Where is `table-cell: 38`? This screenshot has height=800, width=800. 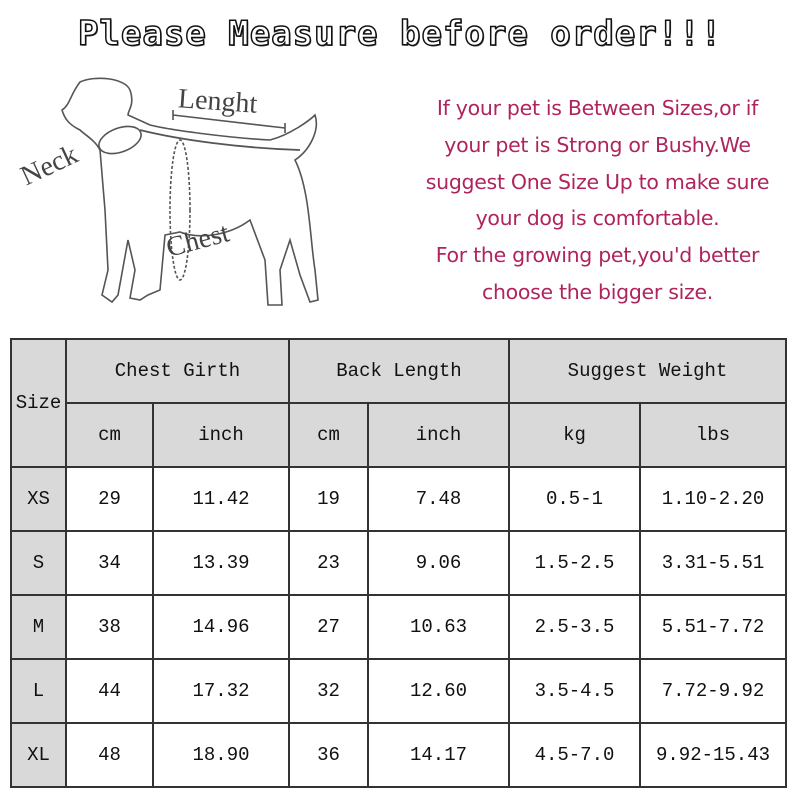
table-cell: 38 is located at coordinates (109, 627).